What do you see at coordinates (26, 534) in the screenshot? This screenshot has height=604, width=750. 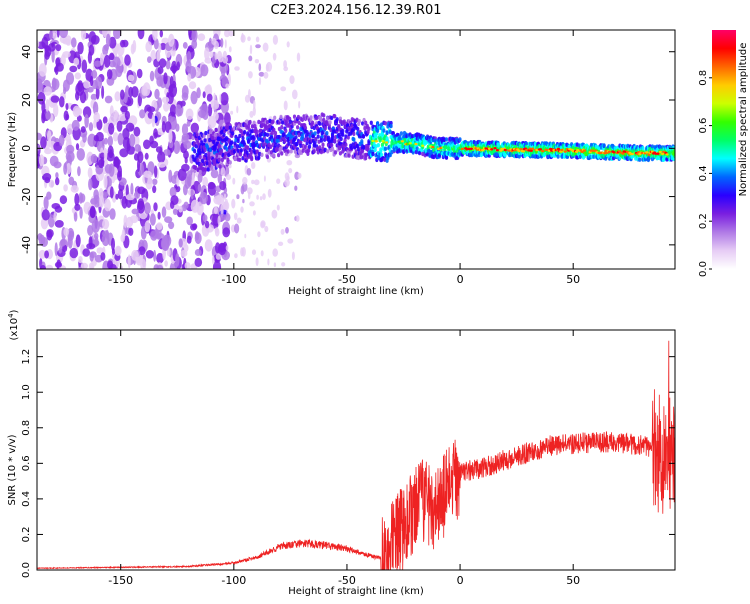 I see `snr-y-tick-label: 0.2` at bounding box center [26, 534].